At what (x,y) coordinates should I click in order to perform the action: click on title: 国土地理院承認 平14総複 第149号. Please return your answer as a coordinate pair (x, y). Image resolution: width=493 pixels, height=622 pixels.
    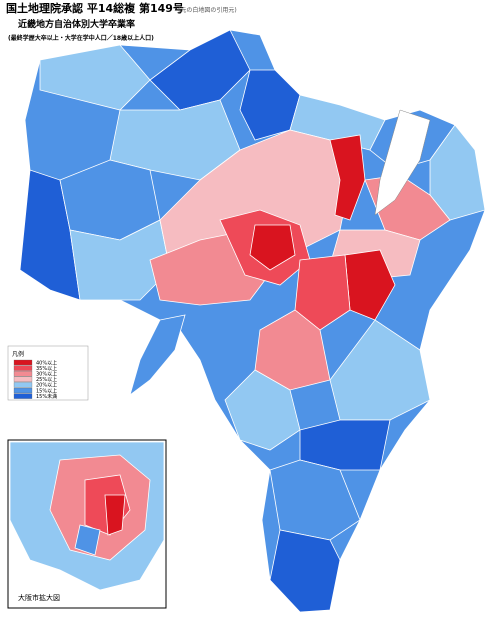
    Looking at the image, I should click on (95, 8).